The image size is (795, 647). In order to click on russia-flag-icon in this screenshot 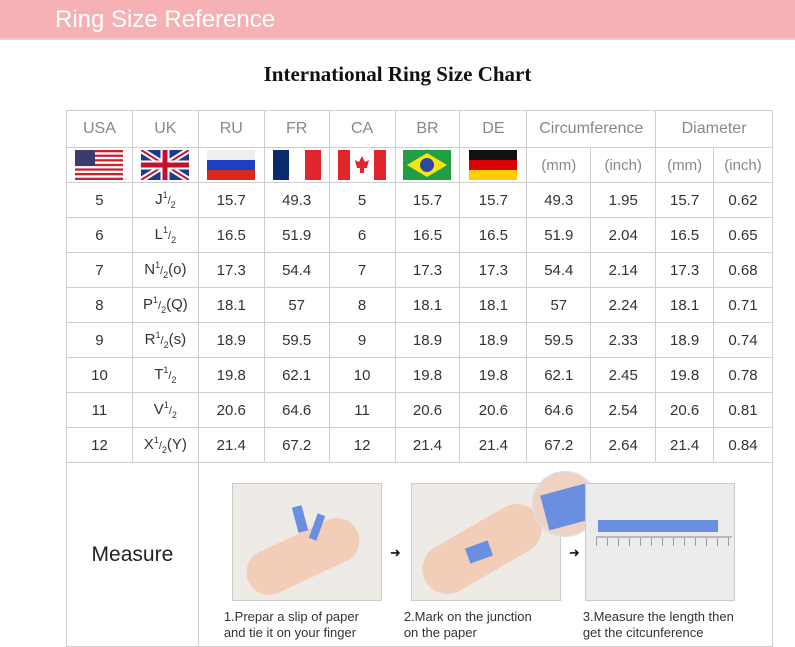, I will do `click(231, 165)`.